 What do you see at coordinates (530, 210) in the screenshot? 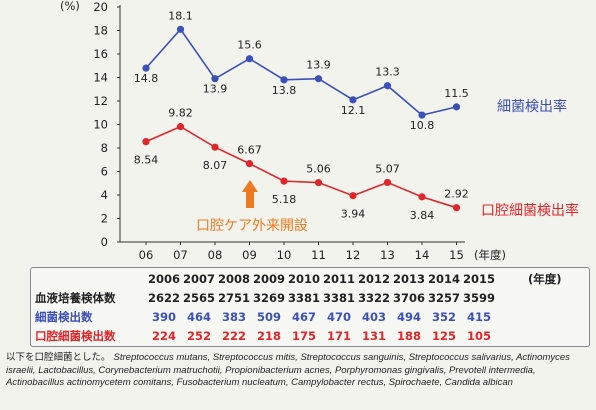
I see `series-label-oral-bacteria: 口腔細菌検出率` at bounding box center [530, 210].